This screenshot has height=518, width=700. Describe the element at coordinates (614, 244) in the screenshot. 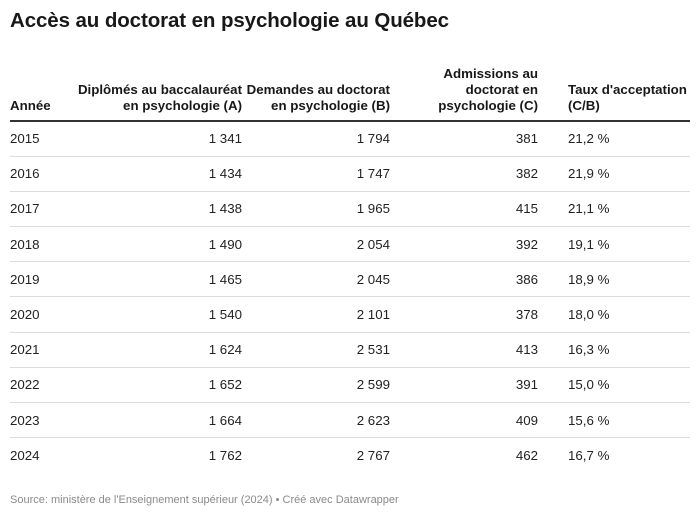

I see `cell-taux: 19,1 %` at that location.